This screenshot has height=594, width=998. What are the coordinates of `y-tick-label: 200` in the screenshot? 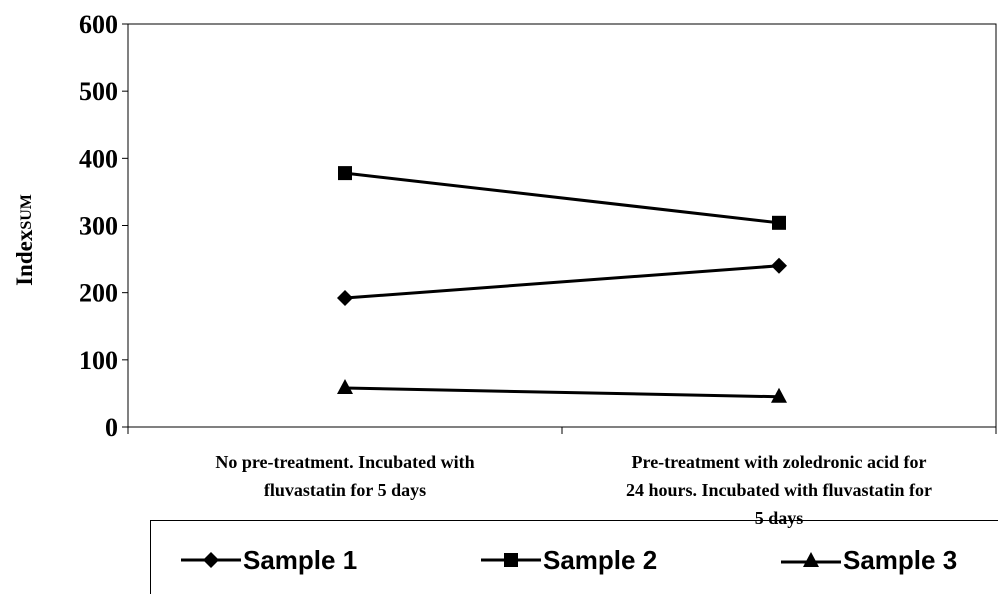 It's located at (98, 293).